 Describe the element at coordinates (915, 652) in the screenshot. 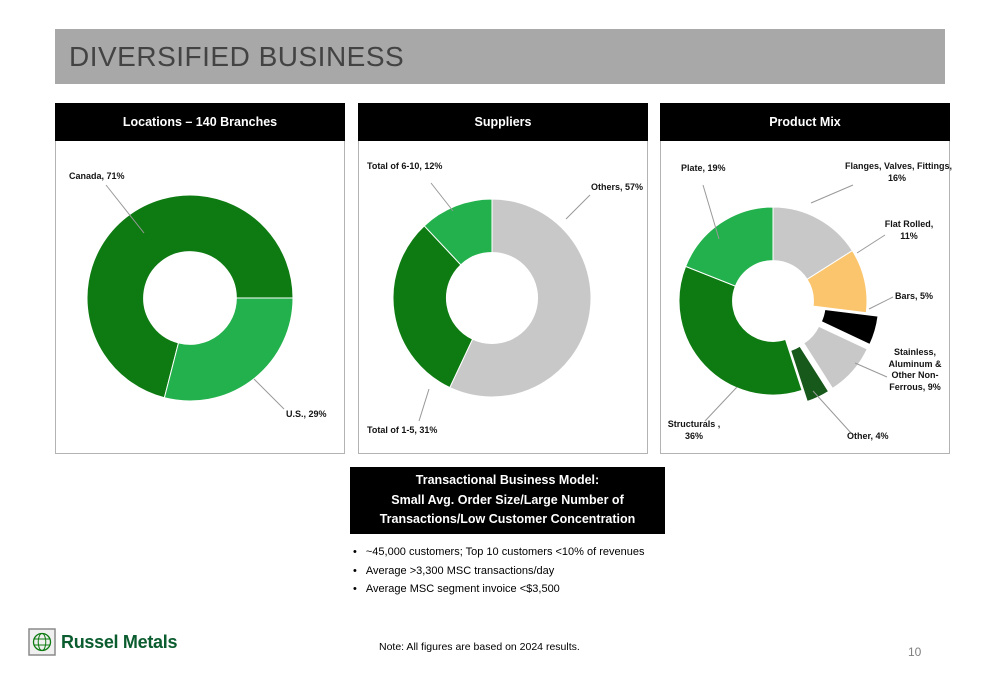

I see `page-number: 10` at that location.